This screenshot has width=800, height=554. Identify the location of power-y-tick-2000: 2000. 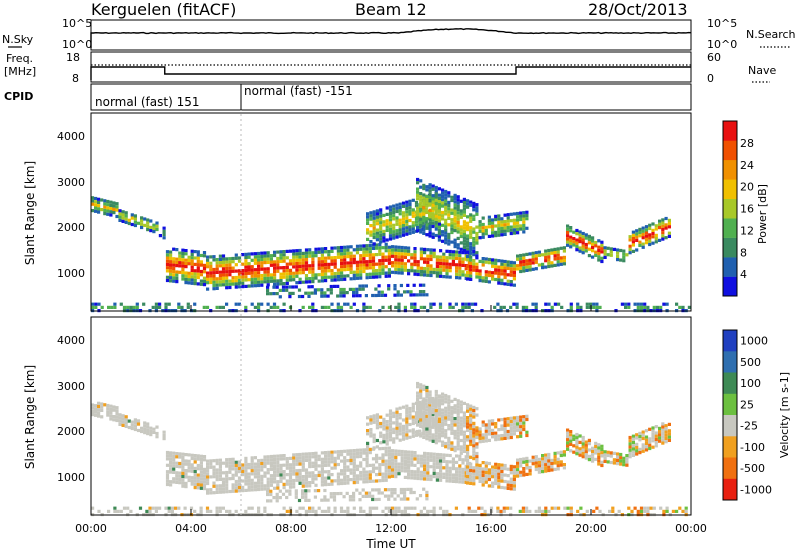
(71, 227).